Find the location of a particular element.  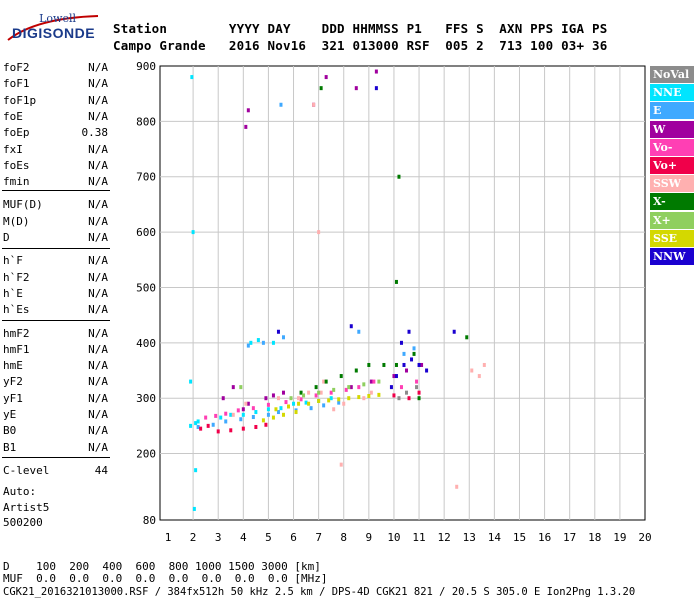

param-name: h`Es is located at coordinates (16, 310).